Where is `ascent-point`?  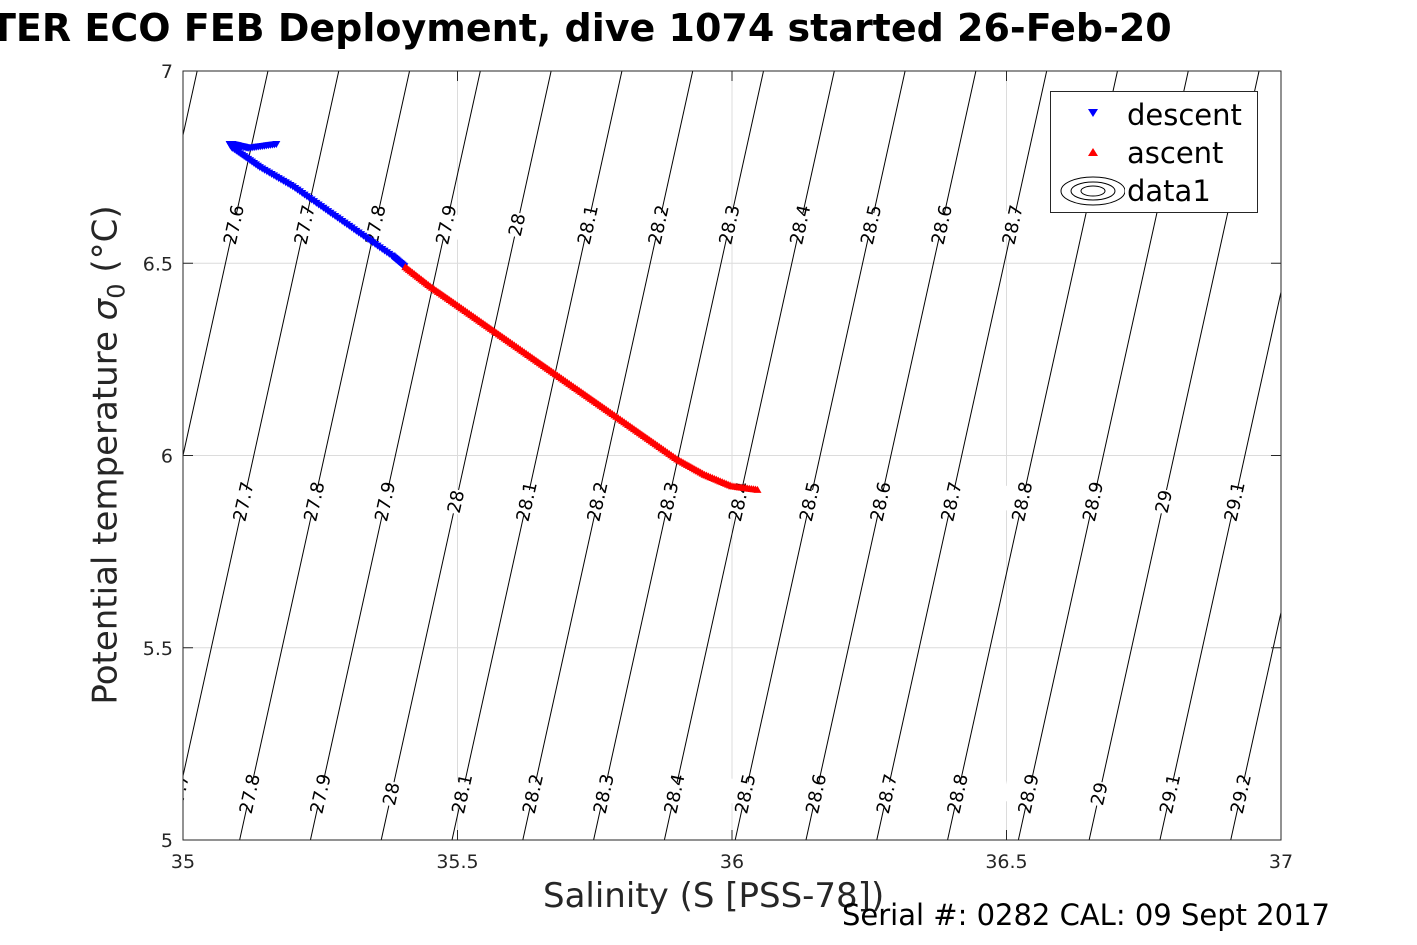 ascent-point is located at coordinates (757, 489).